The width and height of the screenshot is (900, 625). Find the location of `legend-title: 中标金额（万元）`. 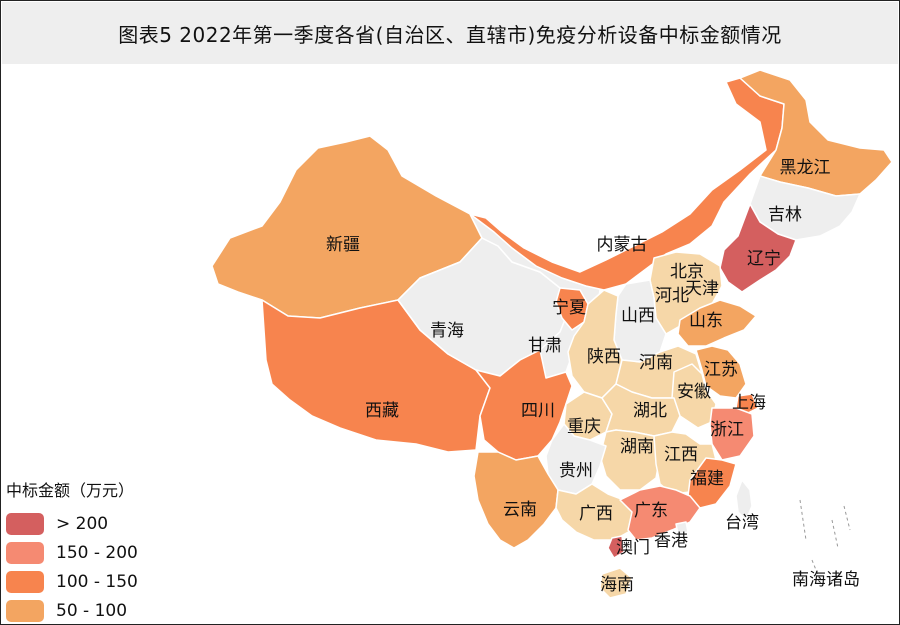

legend-title: 中标金额（万元） is located at coordinates (70, 490).